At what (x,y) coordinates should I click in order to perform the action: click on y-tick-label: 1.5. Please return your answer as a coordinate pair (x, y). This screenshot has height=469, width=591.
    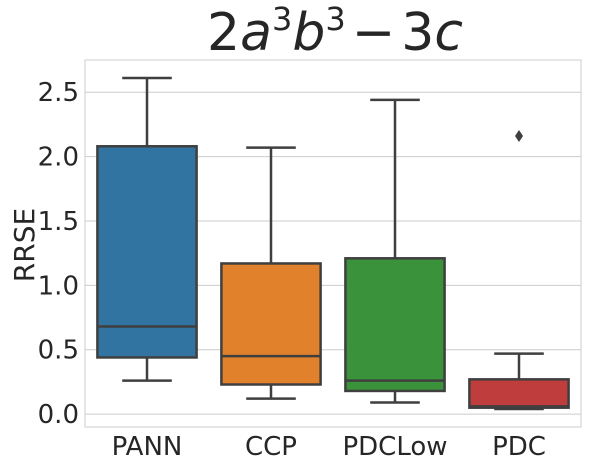
    Looking at the image, I should click on (58, 222).